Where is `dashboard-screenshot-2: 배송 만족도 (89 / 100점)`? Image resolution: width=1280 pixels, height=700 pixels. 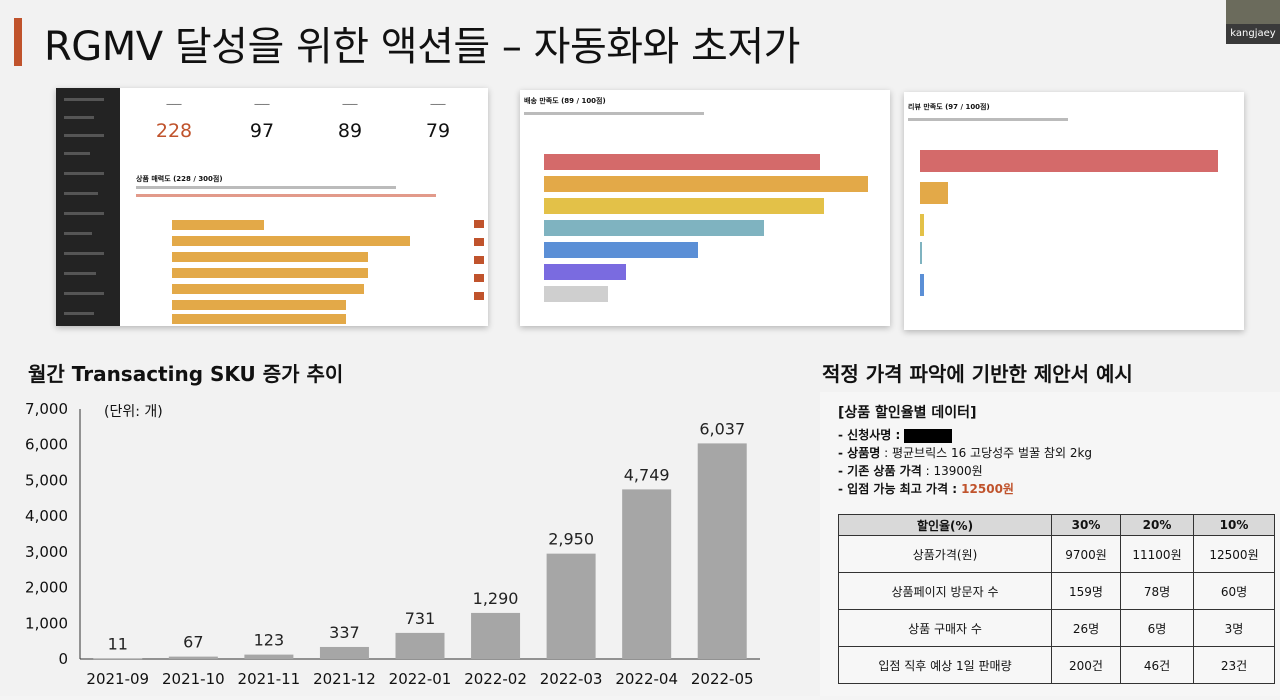 dashboard-screenshot-2: 배송 만족도 (89 / 100점) is located at coordinates (705, 208).